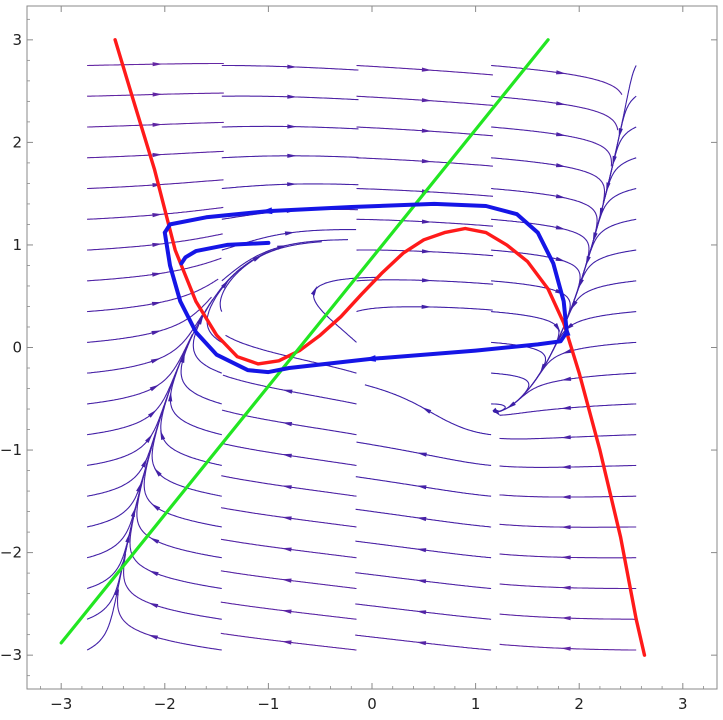  I want to click on y-tick-label: 3, so click(17, 40).